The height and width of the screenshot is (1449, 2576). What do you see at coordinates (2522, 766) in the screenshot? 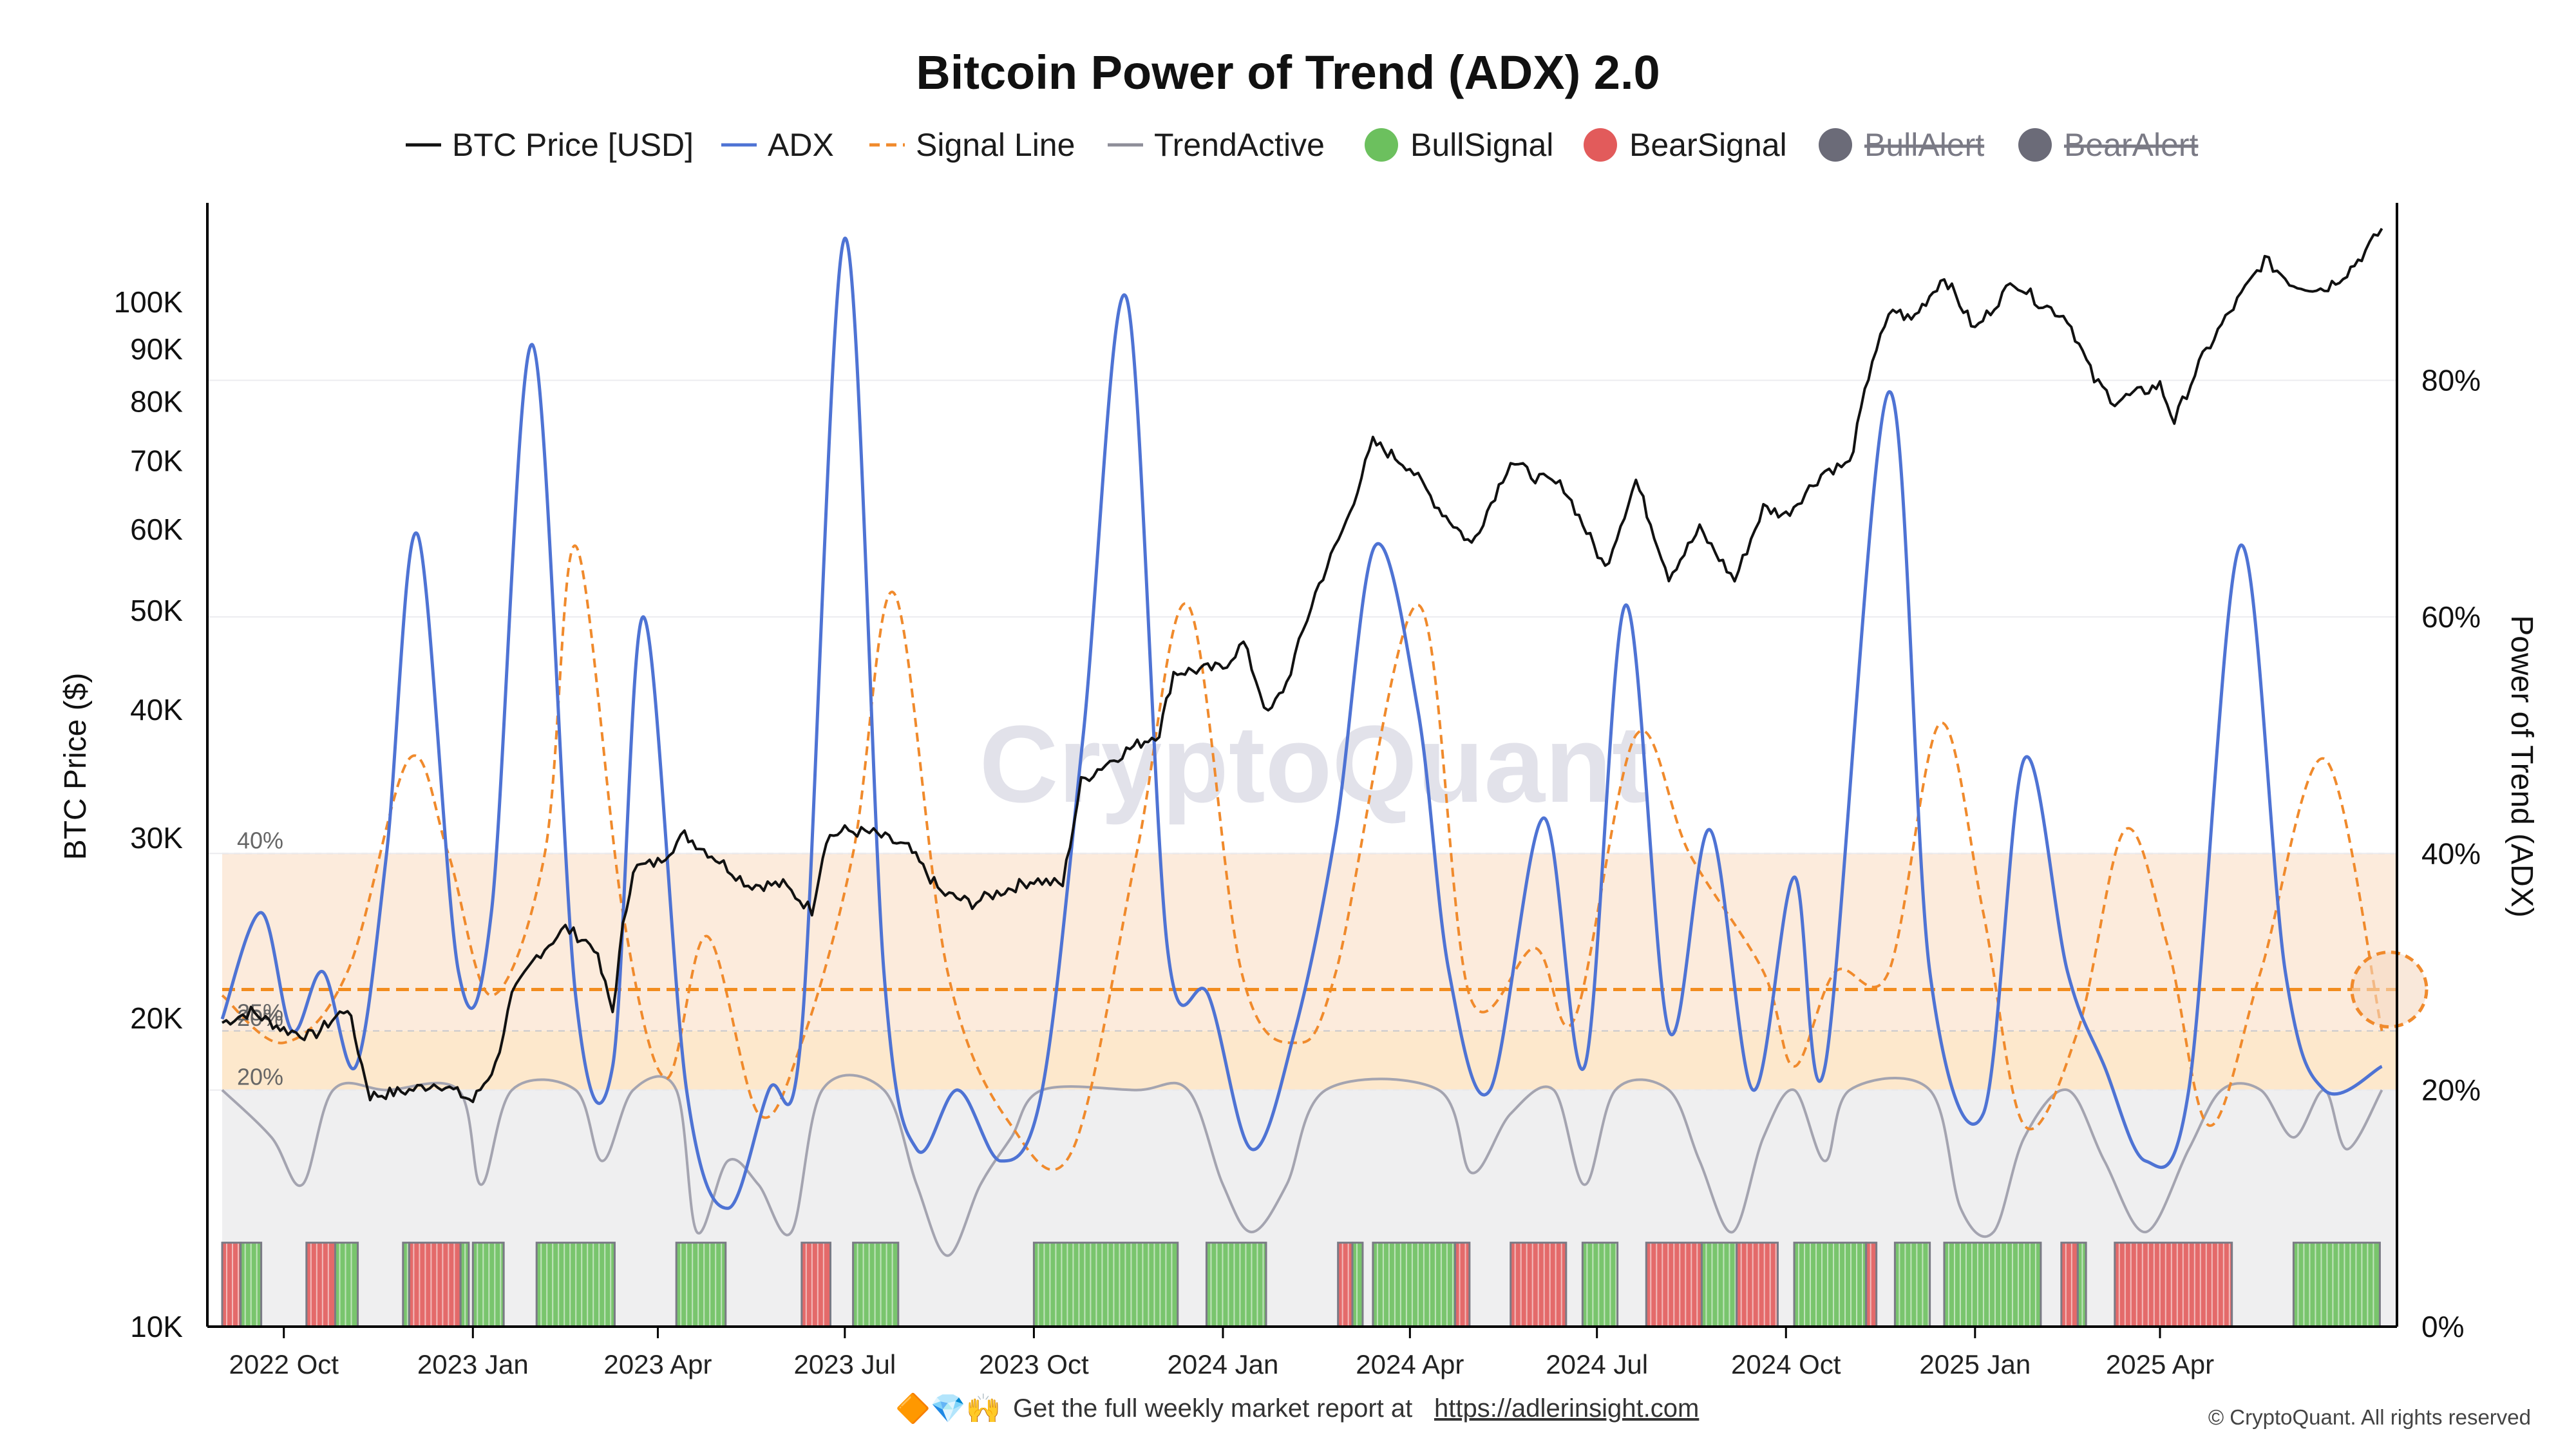
I see `right-axis-label: Power of Trend (ADX)` at bounding box center [2522, 766].